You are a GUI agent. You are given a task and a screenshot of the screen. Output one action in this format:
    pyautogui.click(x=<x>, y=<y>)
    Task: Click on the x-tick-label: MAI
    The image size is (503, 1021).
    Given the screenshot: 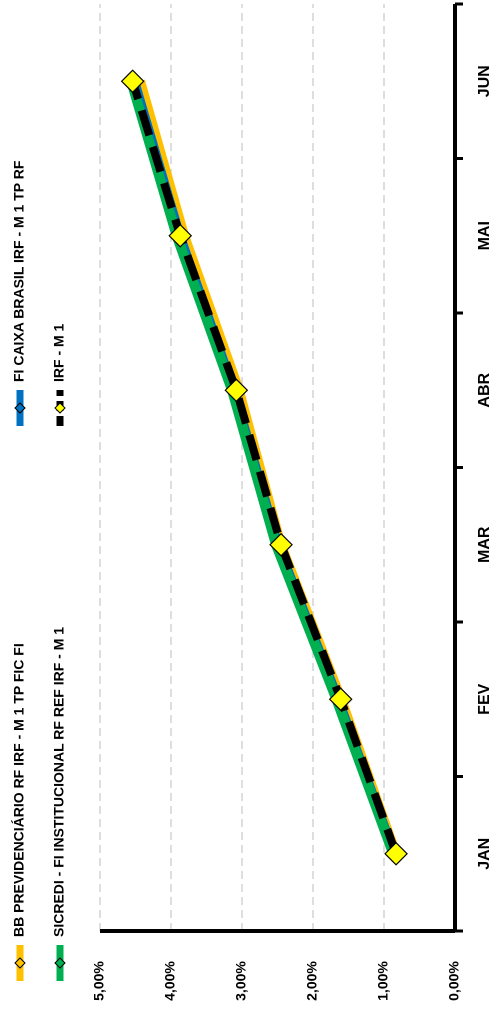 What is the action you would take?
    pyautogui.click(x=484, y=235)
    